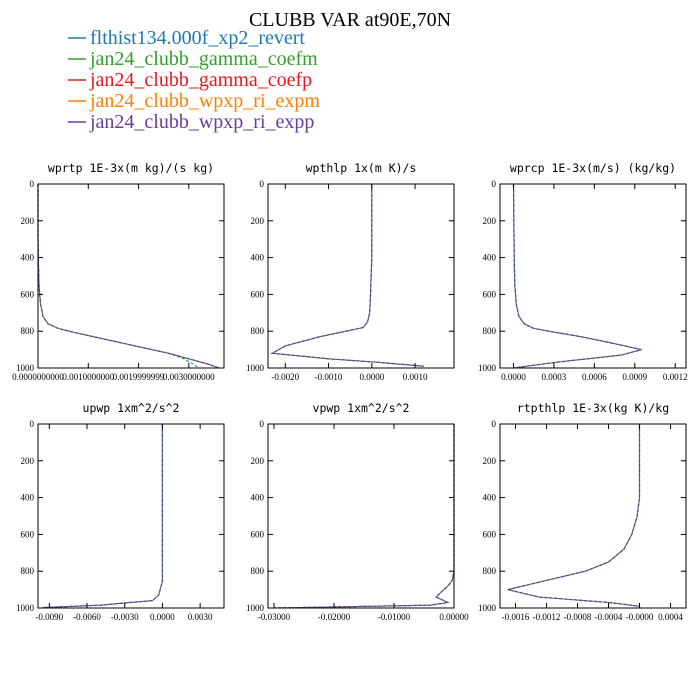 This screenshot has height=700, width=700. What do you see at coordinates (593, 168) in the screenshot?
I see `panel-title: wprcp 1E-3x(m/s) (kg/kg)` at bounding box center [593, 168].